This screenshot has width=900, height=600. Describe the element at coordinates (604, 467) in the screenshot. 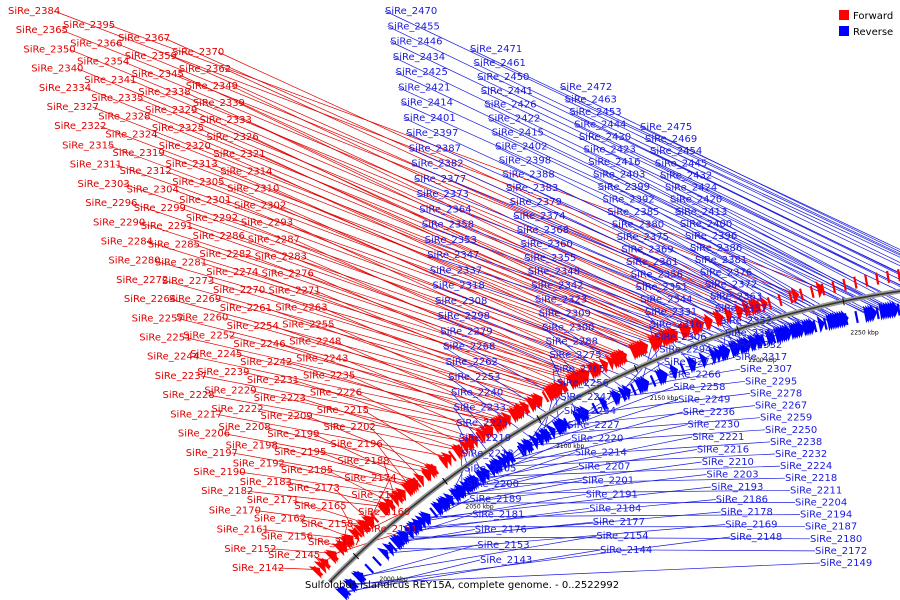

I see `reverse-gene-label: SiRe_2207` at that location.